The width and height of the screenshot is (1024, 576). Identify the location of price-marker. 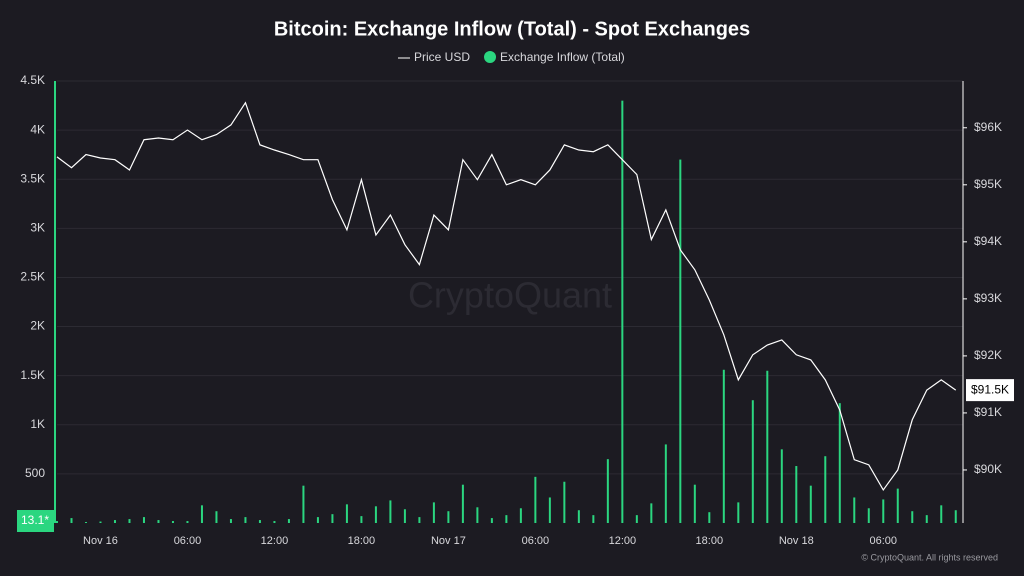
(990, 390).